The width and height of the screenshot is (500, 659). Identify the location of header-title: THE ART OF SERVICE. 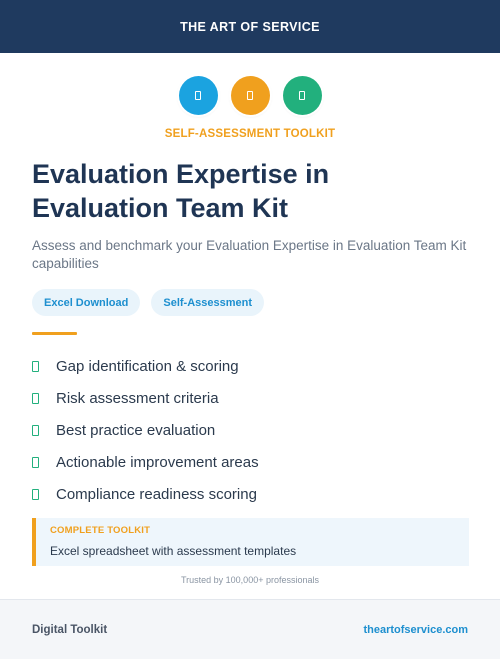
(250, 26).